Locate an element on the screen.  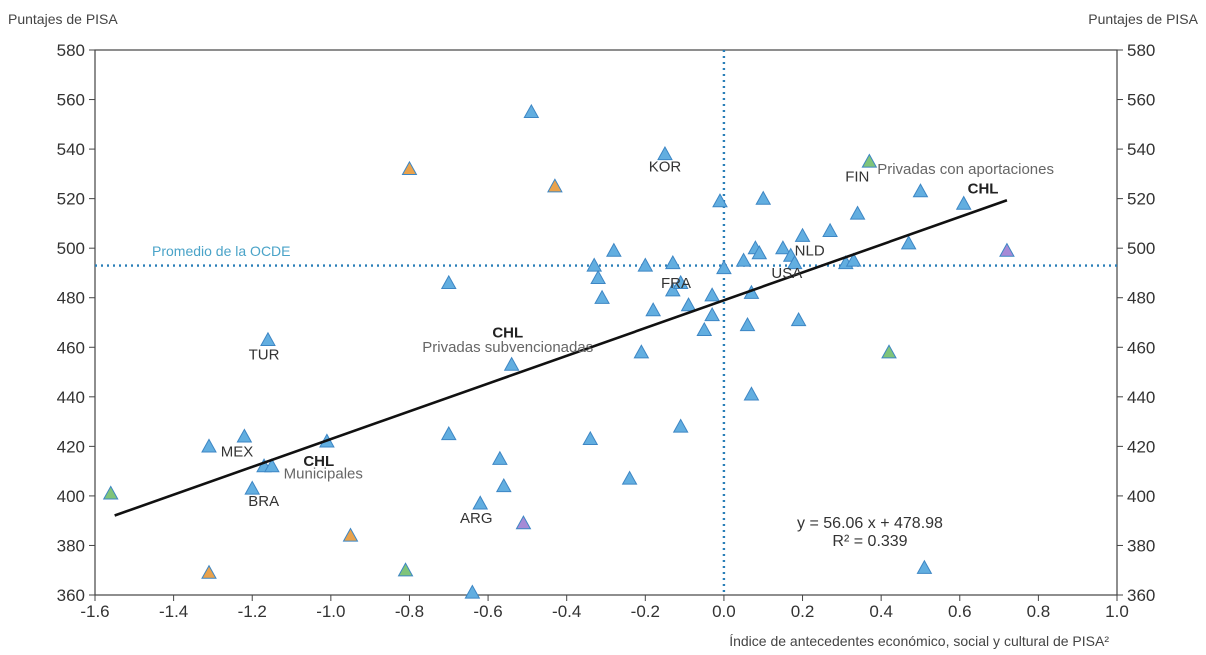
point-label: NLD is located at coordinates (810, 251).